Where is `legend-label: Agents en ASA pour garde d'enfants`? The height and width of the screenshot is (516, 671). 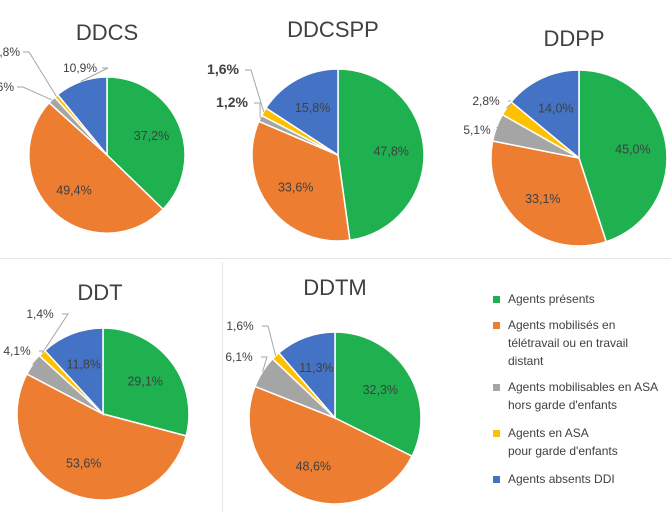 legend-label: Agents en ASA pour garde d'enfants is located at coordinates (585, 442).